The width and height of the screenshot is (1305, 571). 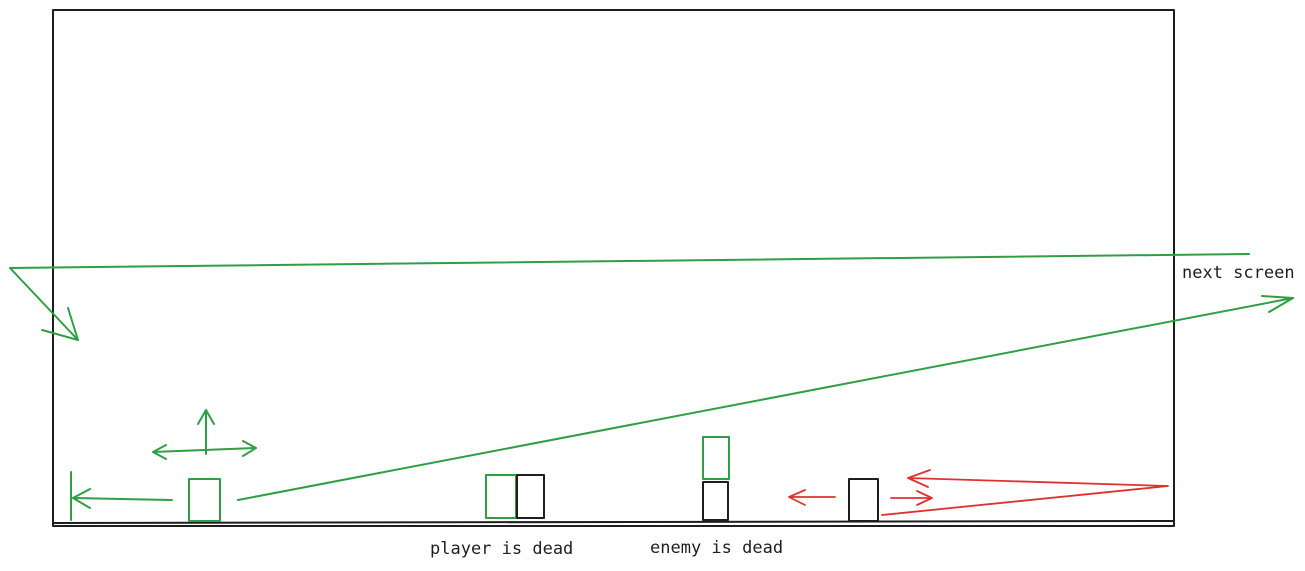 I want to click on player-jump-arrow, so click(x=206, y=432).